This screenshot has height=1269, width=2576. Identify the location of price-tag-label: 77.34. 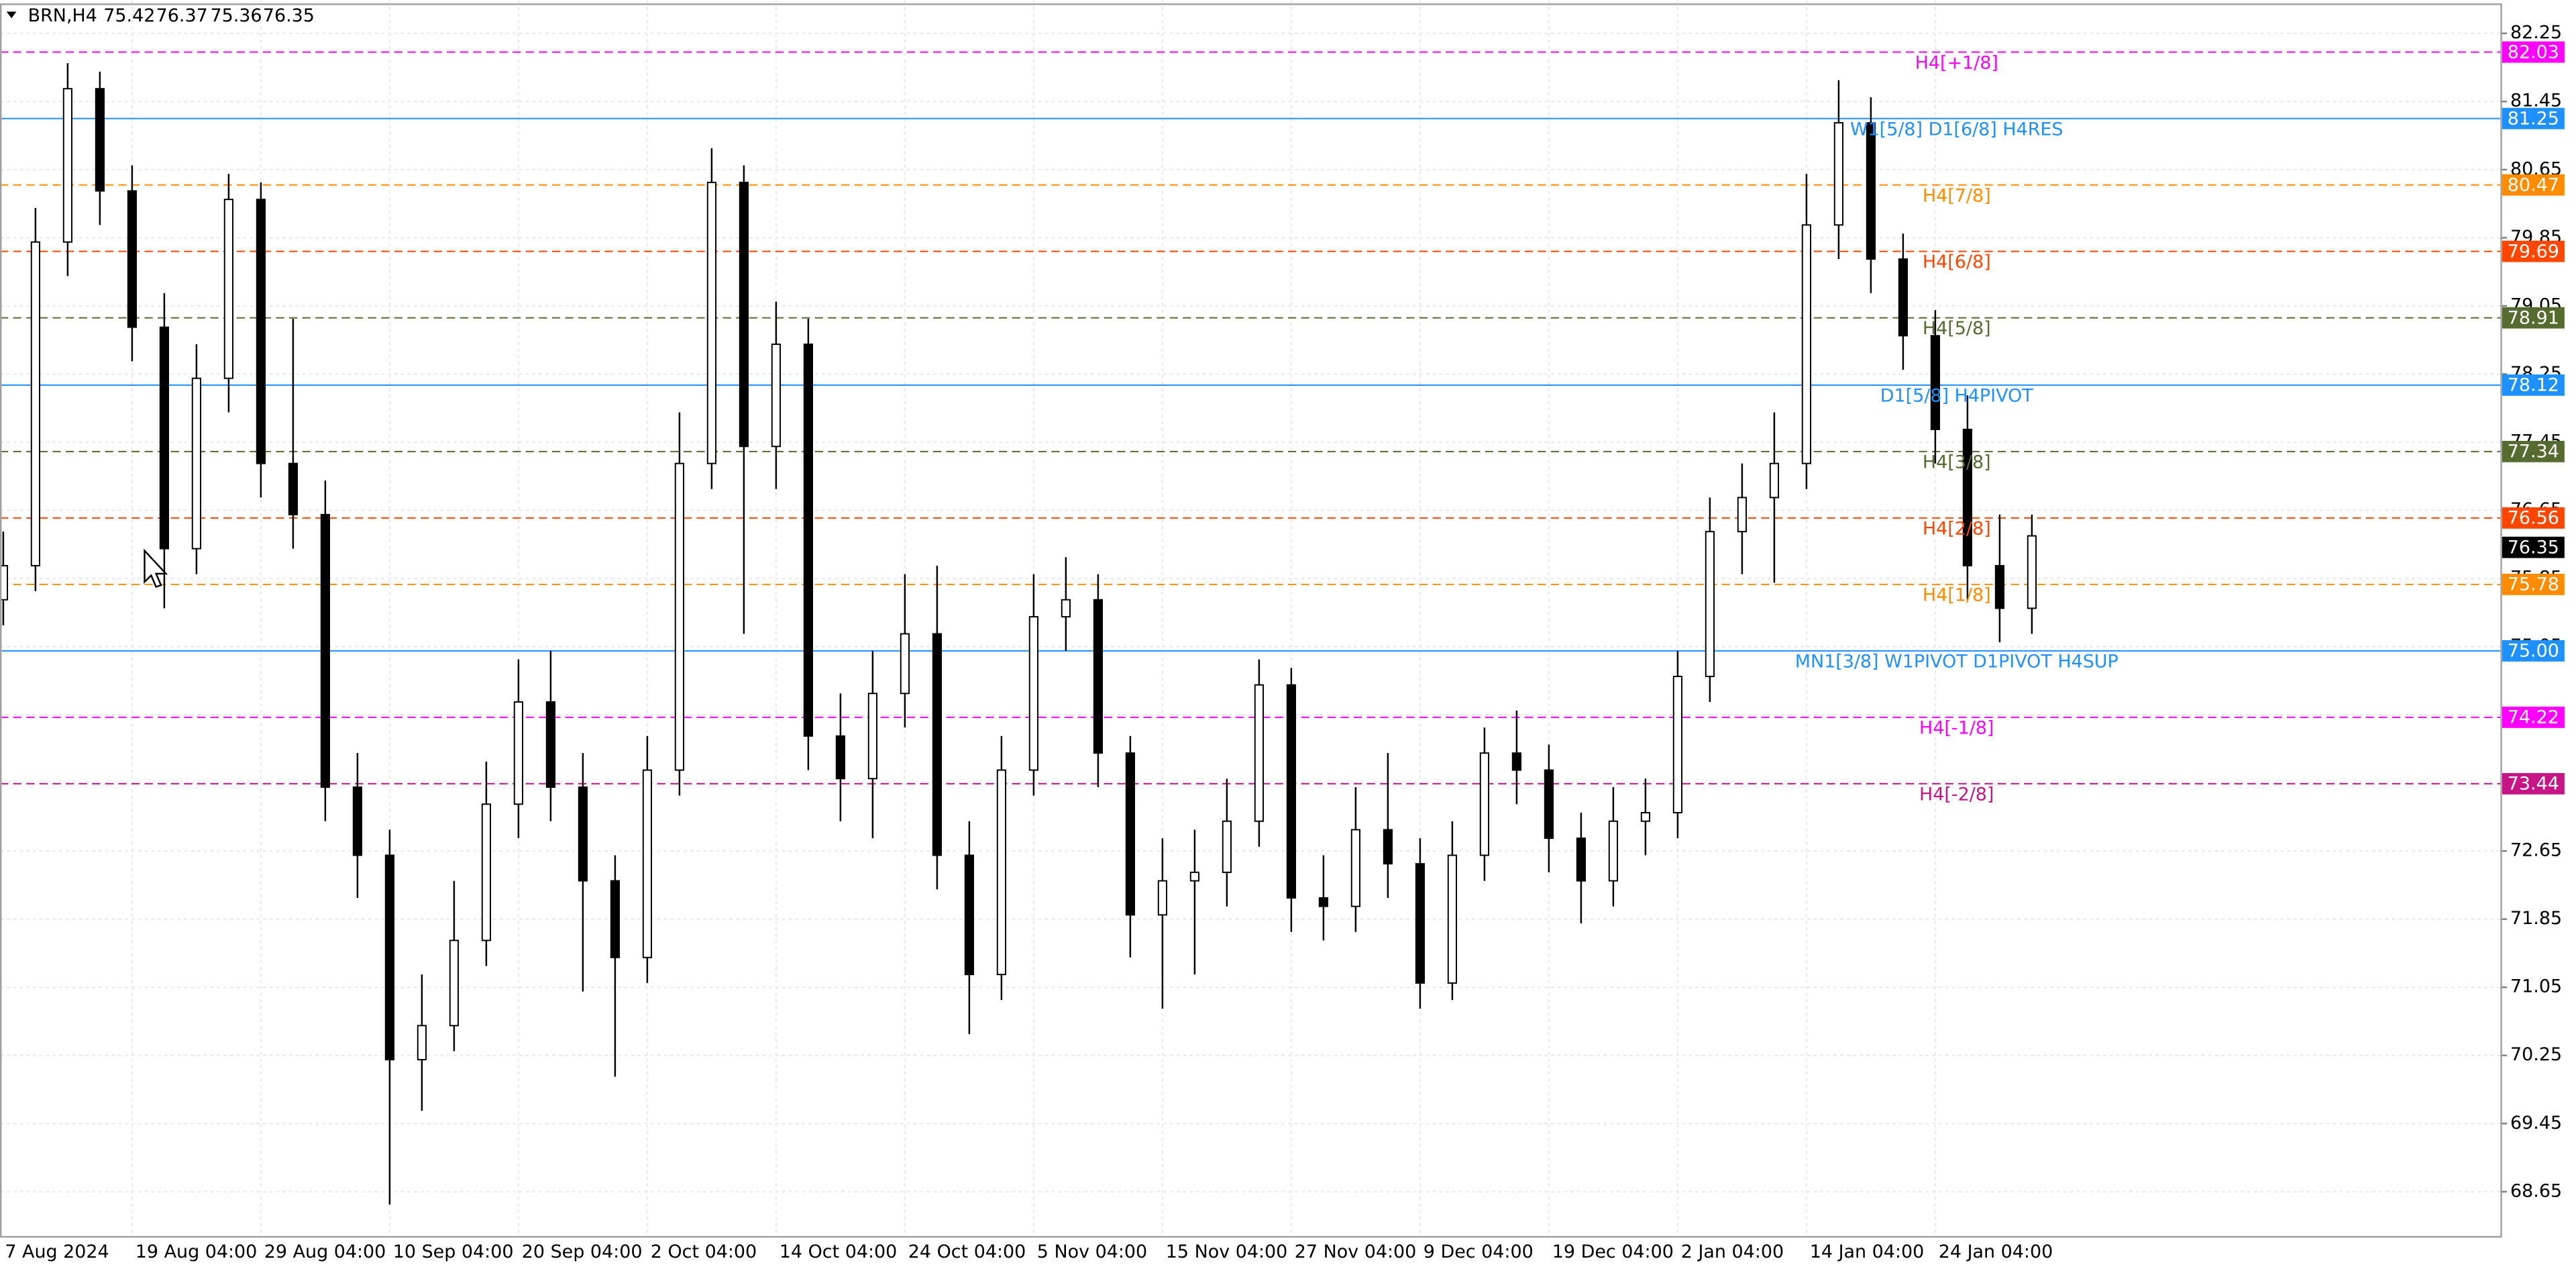
(2533, 452).